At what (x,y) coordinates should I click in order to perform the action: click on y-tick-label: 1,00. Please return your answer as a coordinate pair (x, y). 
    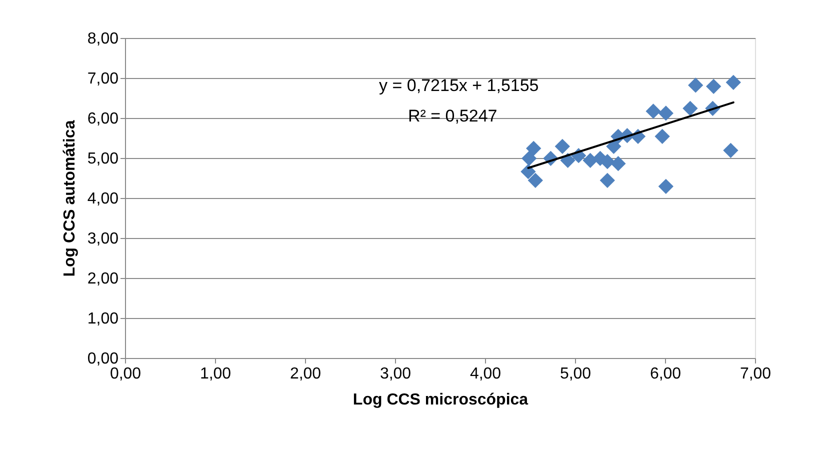
    Looking at the image, I should click on (103, 319).